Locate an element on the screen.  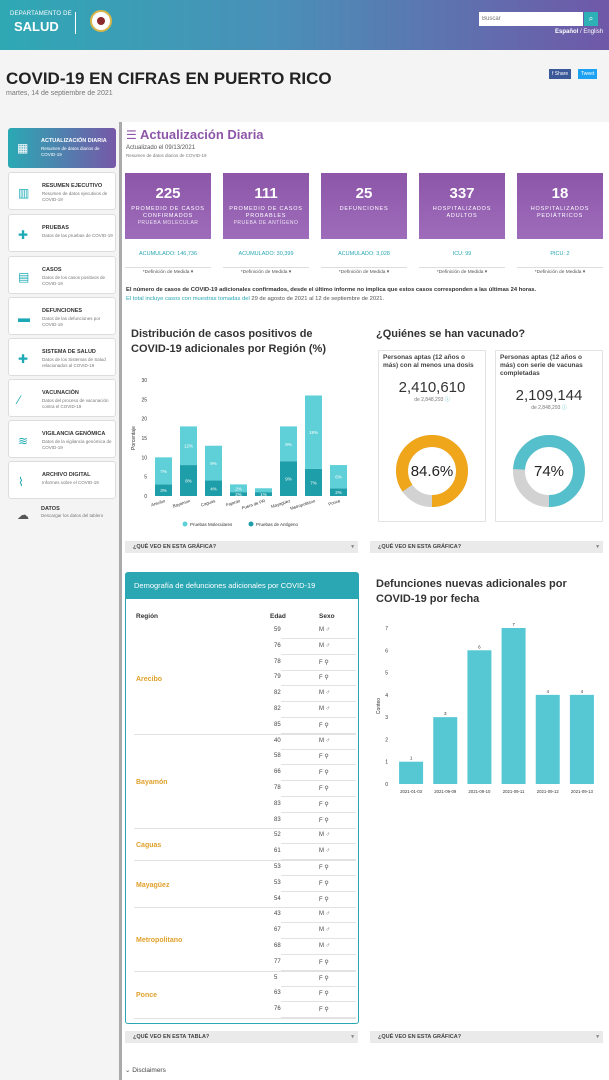
table-cell-age: 63 is located at coordinates (277, 993).